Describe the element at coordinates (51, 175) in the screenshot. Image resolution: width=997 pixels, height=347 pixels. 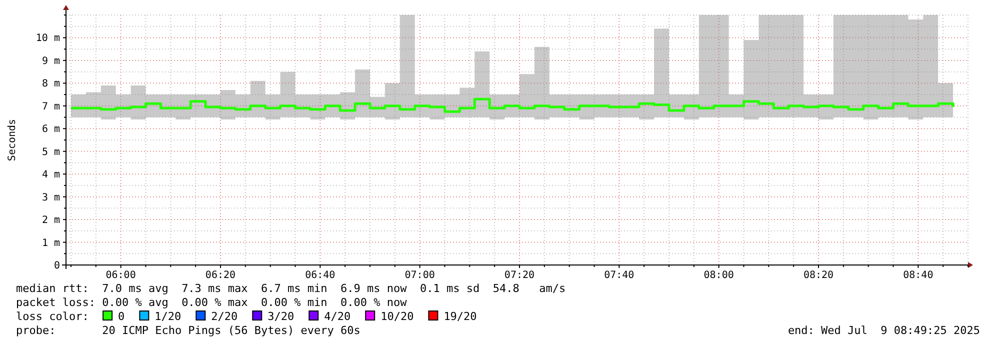
I see `y-tick-label: 4 m` at that location.